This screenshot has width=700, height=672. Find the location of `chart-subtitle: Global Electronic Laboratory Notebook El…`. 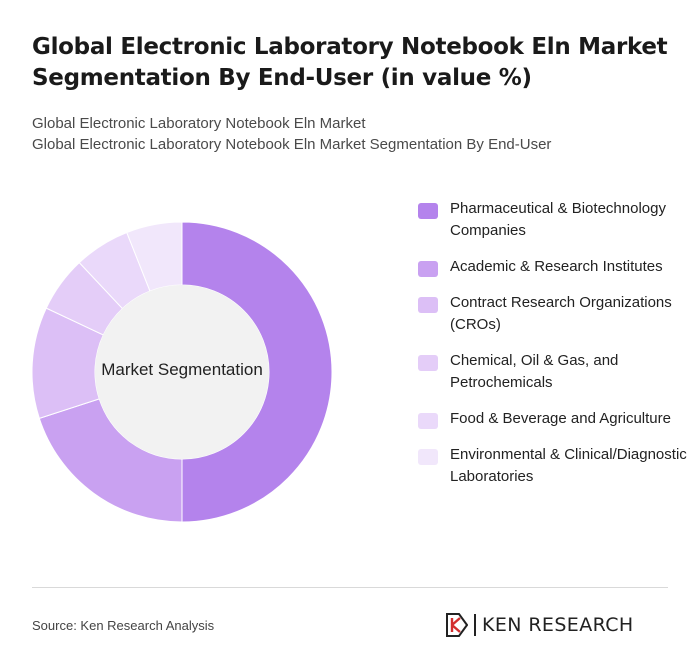

chart-subtitle: Global Electronic Laboratory Notebook El… is located at coordinates (352, 134).